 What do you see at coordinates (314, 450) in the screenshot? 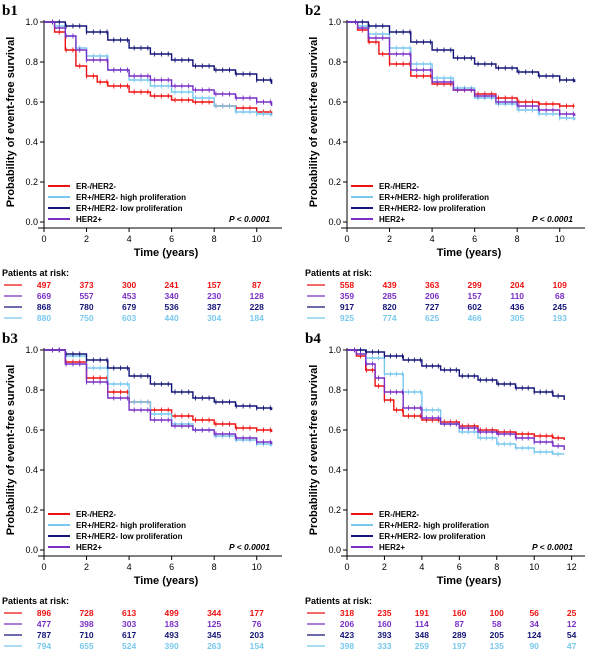
I see `y-axis-label: Probability of event-free survival` at bounding box center [314, 450].